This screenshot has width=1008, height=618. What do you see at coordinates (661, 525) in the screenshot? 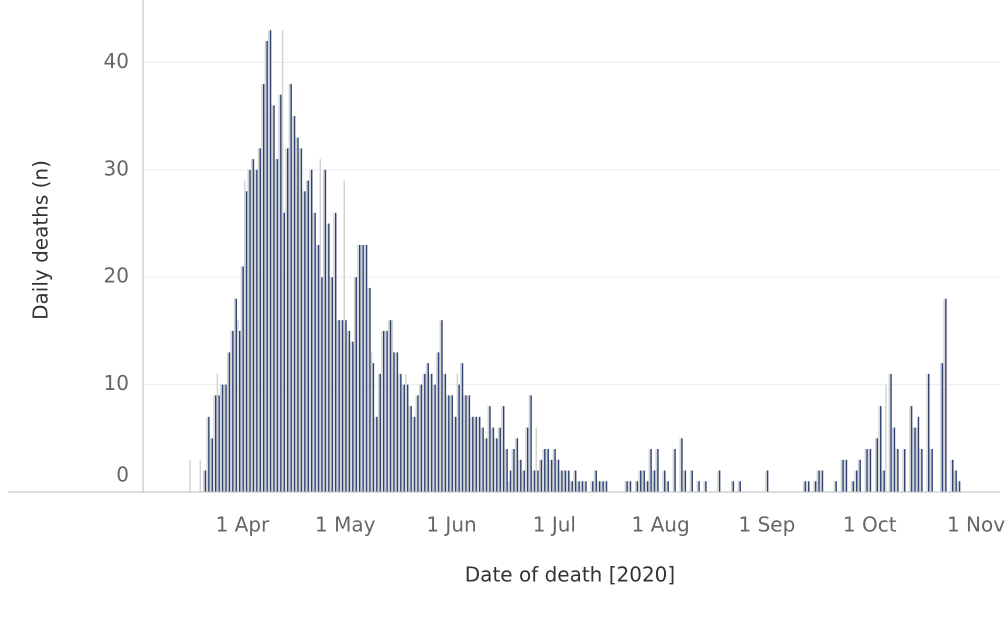
I see `x-tick-label: 1 Aug` at bounding box center [661, 525].